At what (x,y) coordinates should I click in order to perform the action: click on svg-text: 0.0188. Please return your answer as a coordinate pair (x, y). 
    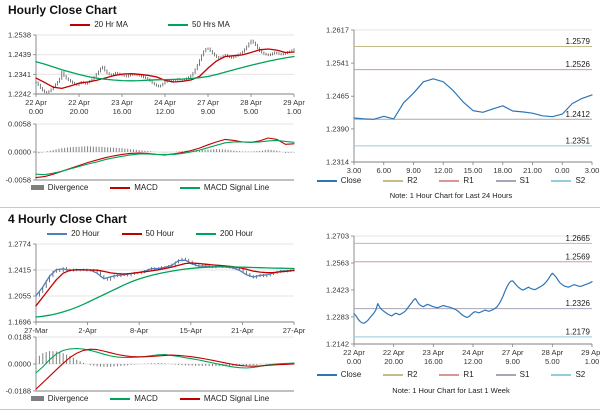
    Looking at the image, I should click on (19, 337).